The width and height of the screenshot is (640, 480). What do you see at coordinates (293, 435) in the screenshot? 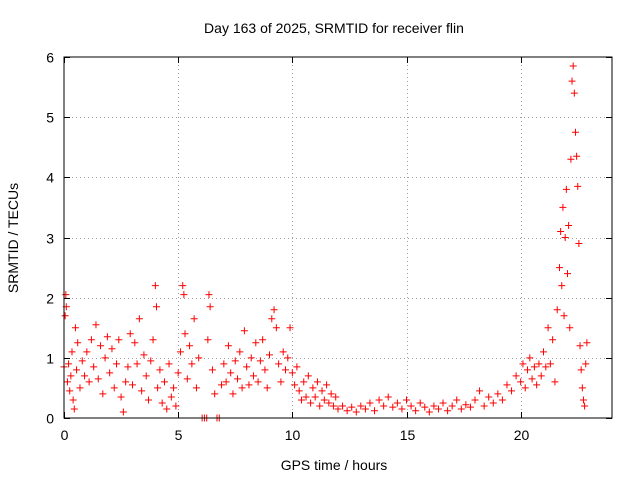
I see `x-tick-label: 10` at bounding box center [293, 435].